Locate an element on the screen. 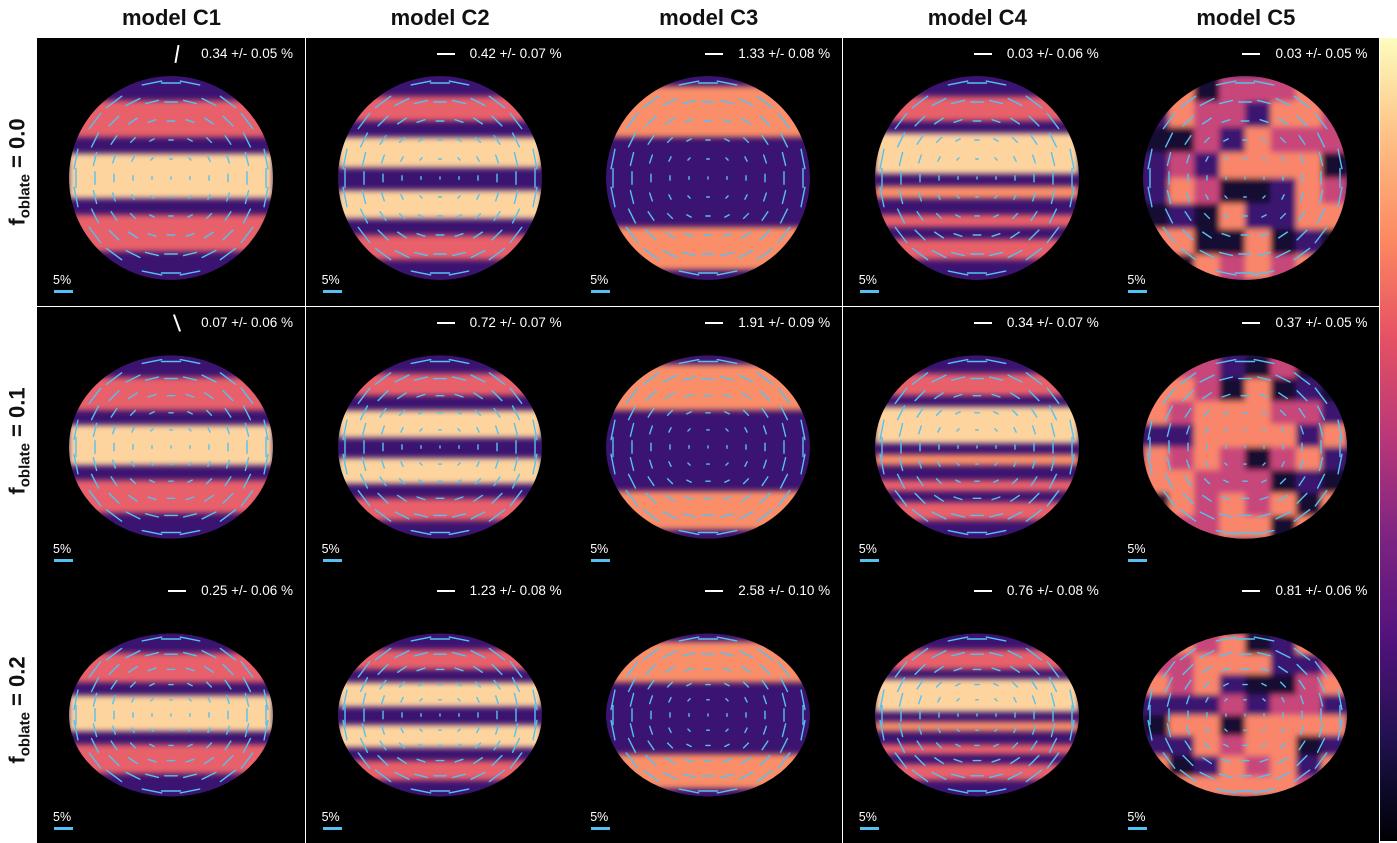 The height and width of the screenshot is (843, 1397). model-panel: 1.23 +/- 0.08 % 5% is located at coordinates (439, 709).